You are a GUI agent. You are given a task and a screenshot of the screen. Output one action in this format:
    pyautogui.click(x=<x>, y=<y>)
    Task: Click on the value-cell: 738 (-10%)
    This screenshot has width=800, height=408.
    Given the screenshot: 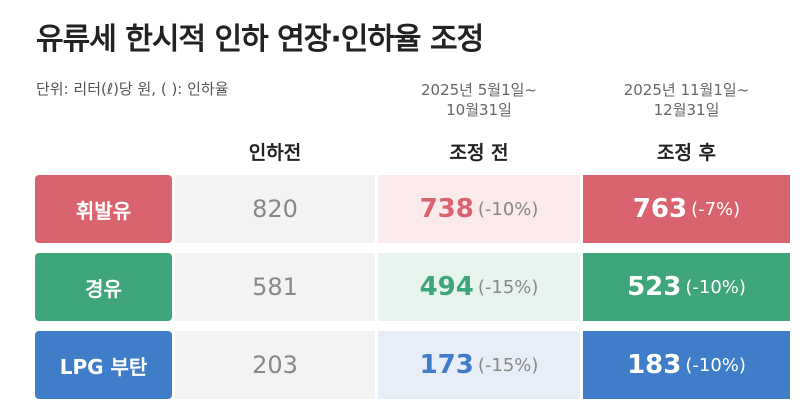 What is the action you would take?
    pyautogui.click(x=479, y=209)
    